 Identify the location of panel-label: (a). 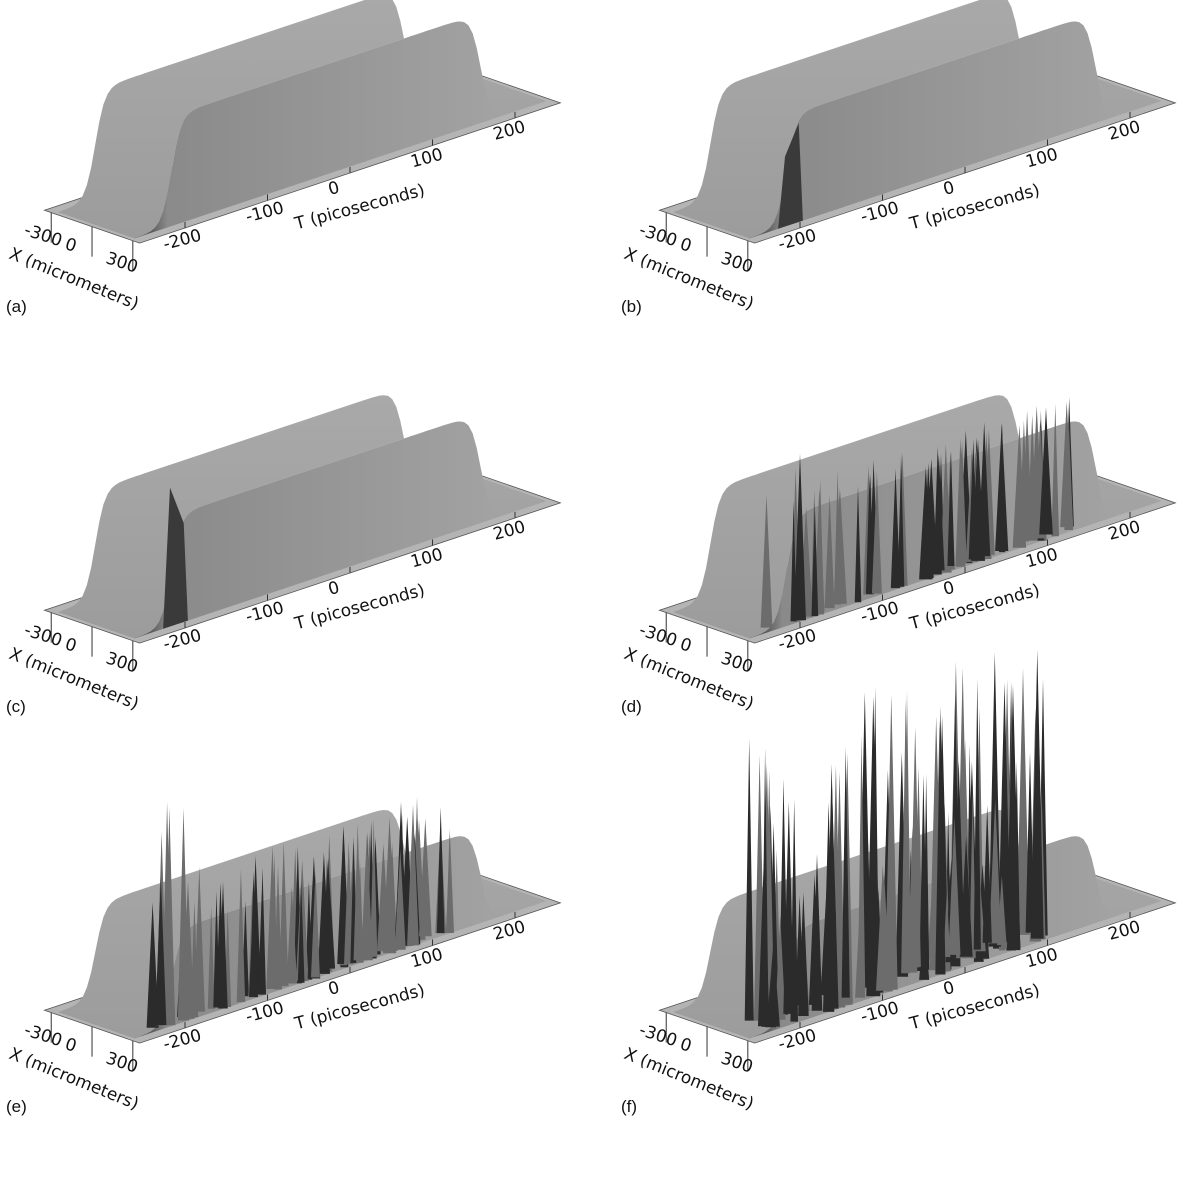
(16, 306).